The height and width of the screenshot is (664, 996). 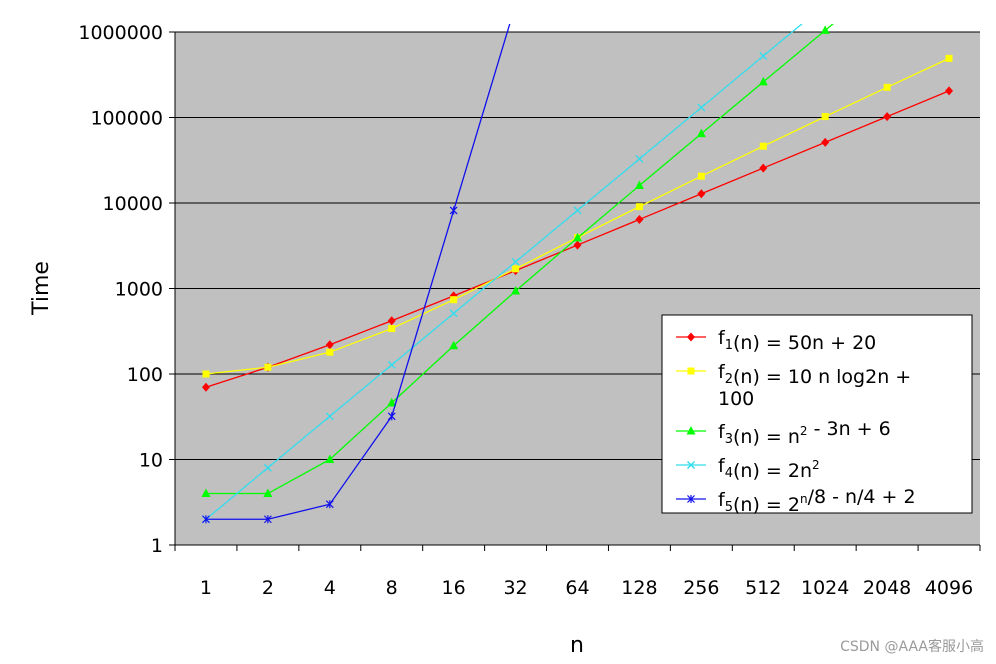 I want to click on x-tick-label: 2, so click(x=268, y=588).